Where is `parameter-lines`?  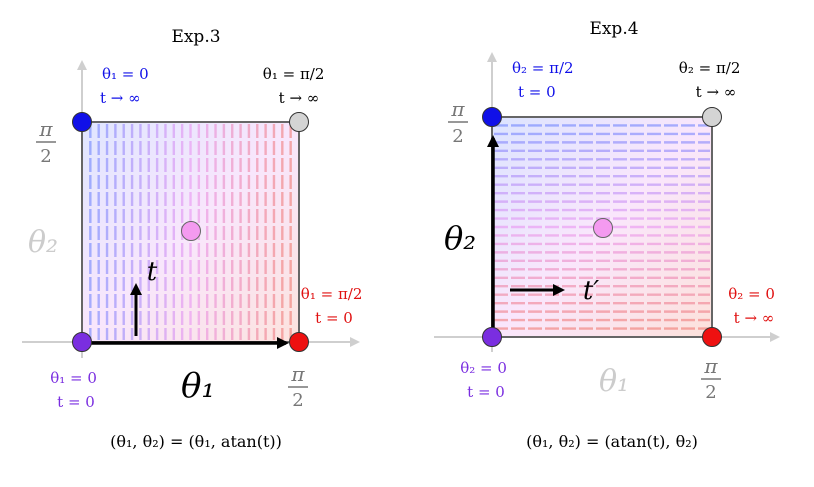 parameter-lines is located at coordinates (602, 227).